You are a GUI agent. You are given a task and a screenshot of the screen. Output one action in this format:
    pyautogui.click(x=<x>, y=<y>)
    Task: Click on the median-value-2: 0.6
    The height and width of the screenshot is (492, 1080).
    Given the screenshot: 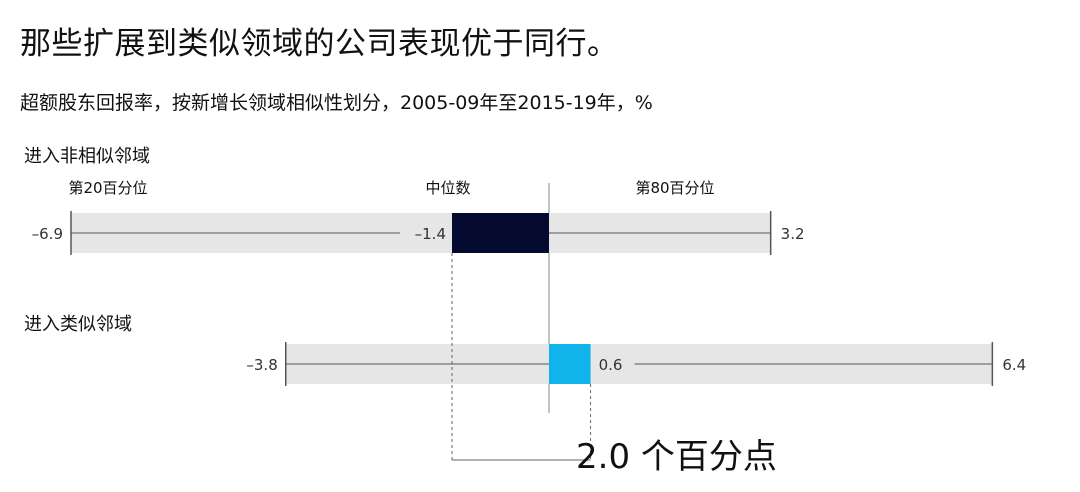 What is the action you would take?
    pyautogui.click(x=611, y=365)
    